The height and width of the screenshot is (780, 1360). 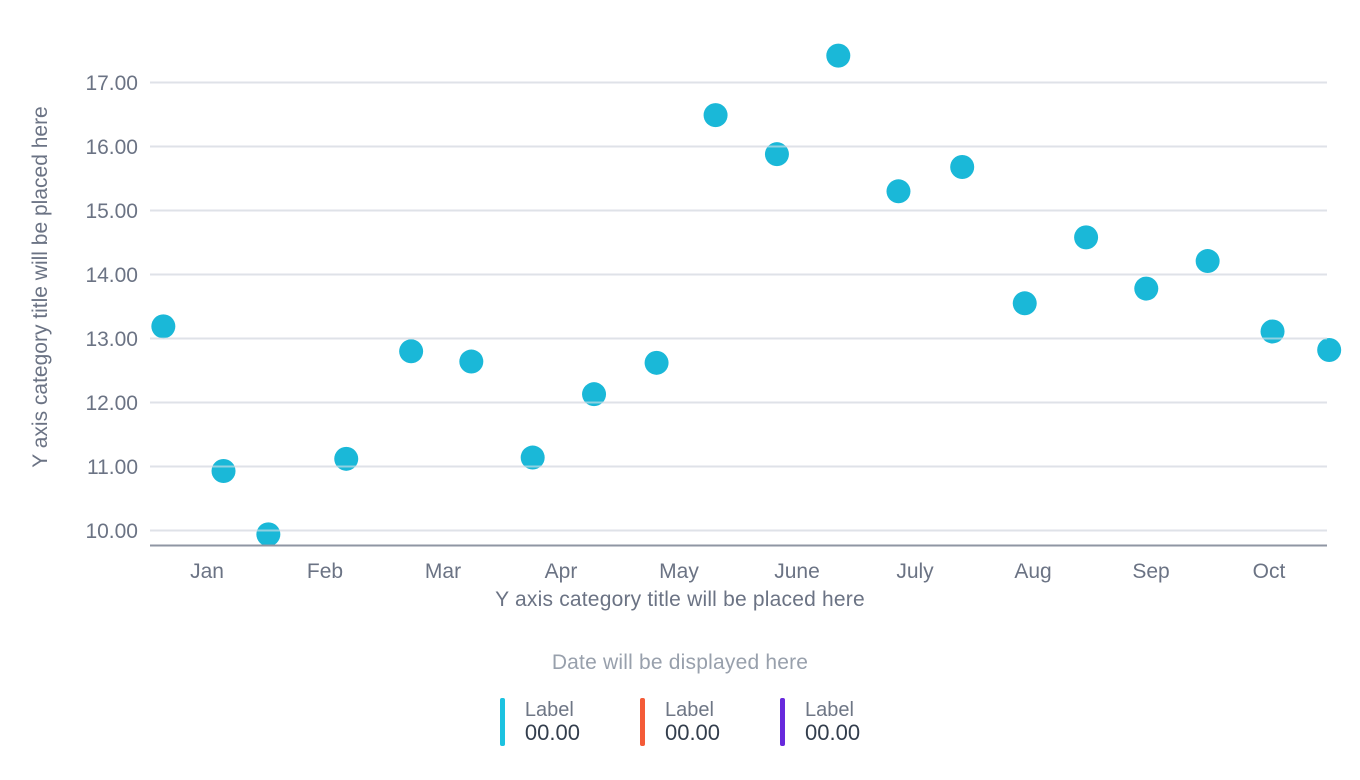 I want to click on x-tick-label: July, so click(x=915, y=571).